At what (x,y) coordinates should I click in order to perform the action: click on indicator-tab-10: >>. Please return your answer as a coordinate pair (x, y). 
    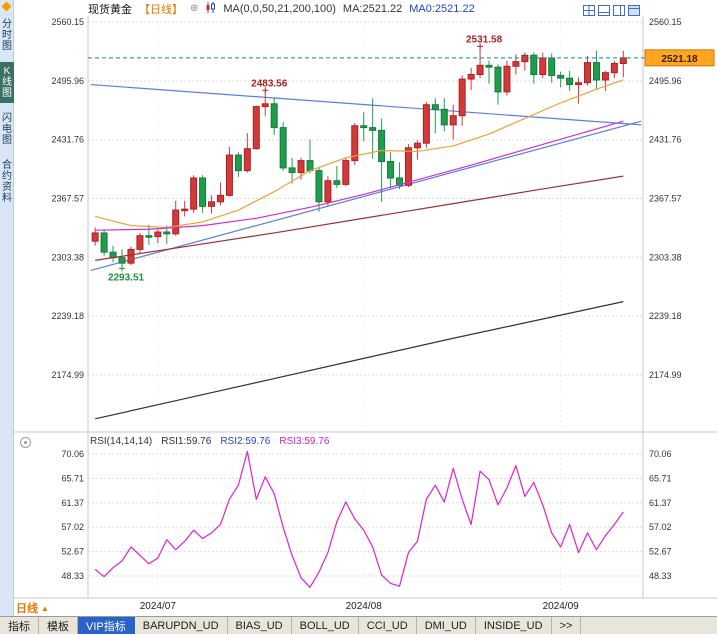
    Looking at the image, I should click on (566, 625).